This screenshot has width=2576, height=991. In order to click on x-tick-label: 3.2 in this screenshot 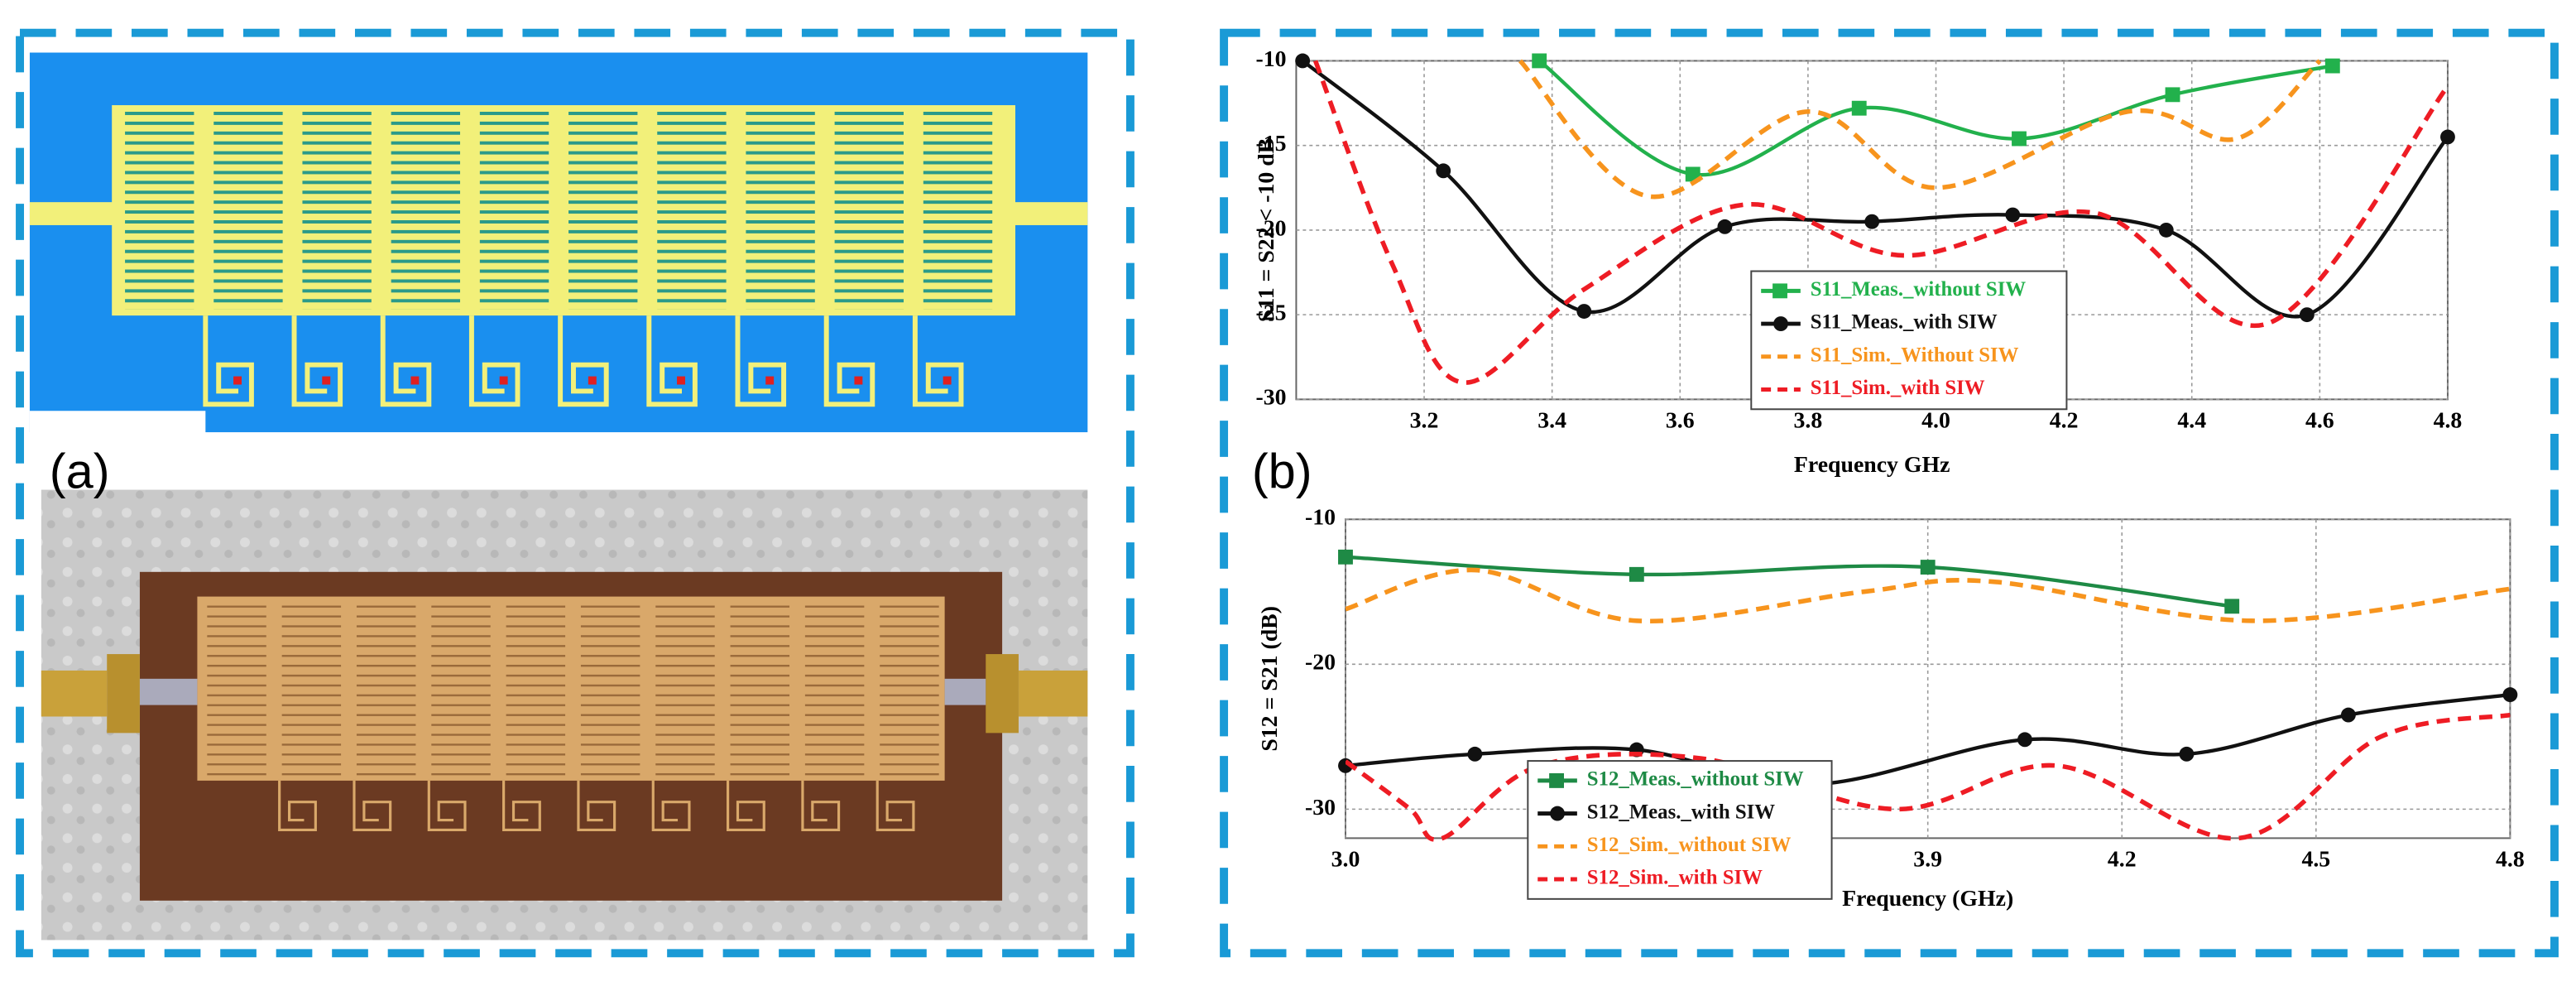, I will do `click(1425, 421)`.